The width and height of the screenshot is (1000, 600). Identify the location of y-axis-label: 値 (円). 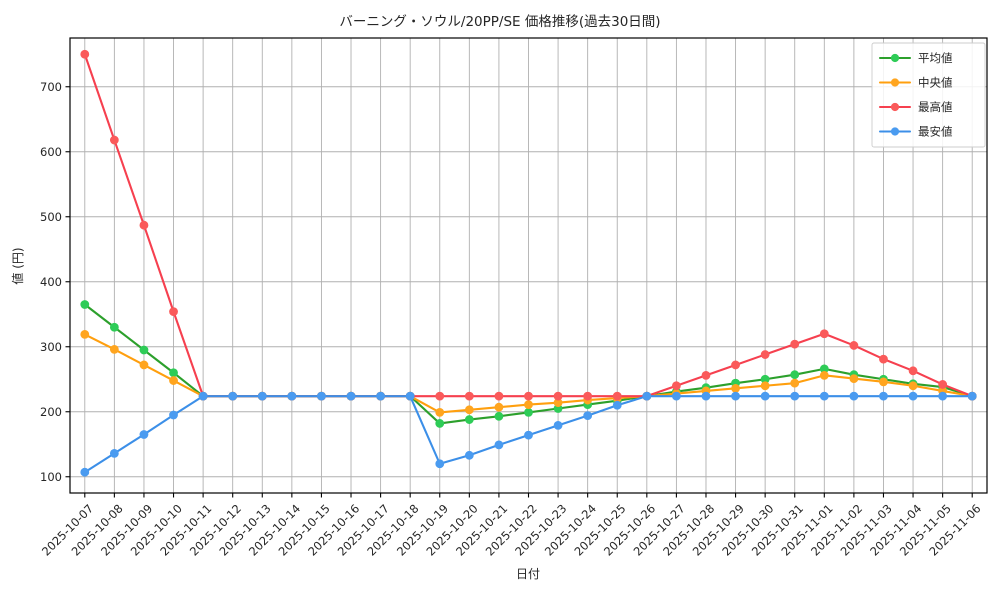
(17, 265).